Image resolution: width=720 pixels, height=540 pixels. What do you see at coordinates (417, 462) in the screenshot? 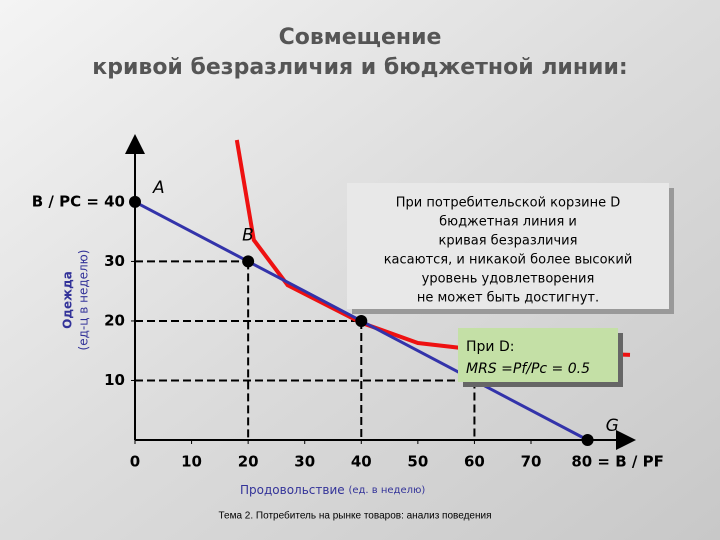
I see `x-tick-label: 50` at bounding box center [417, 462].